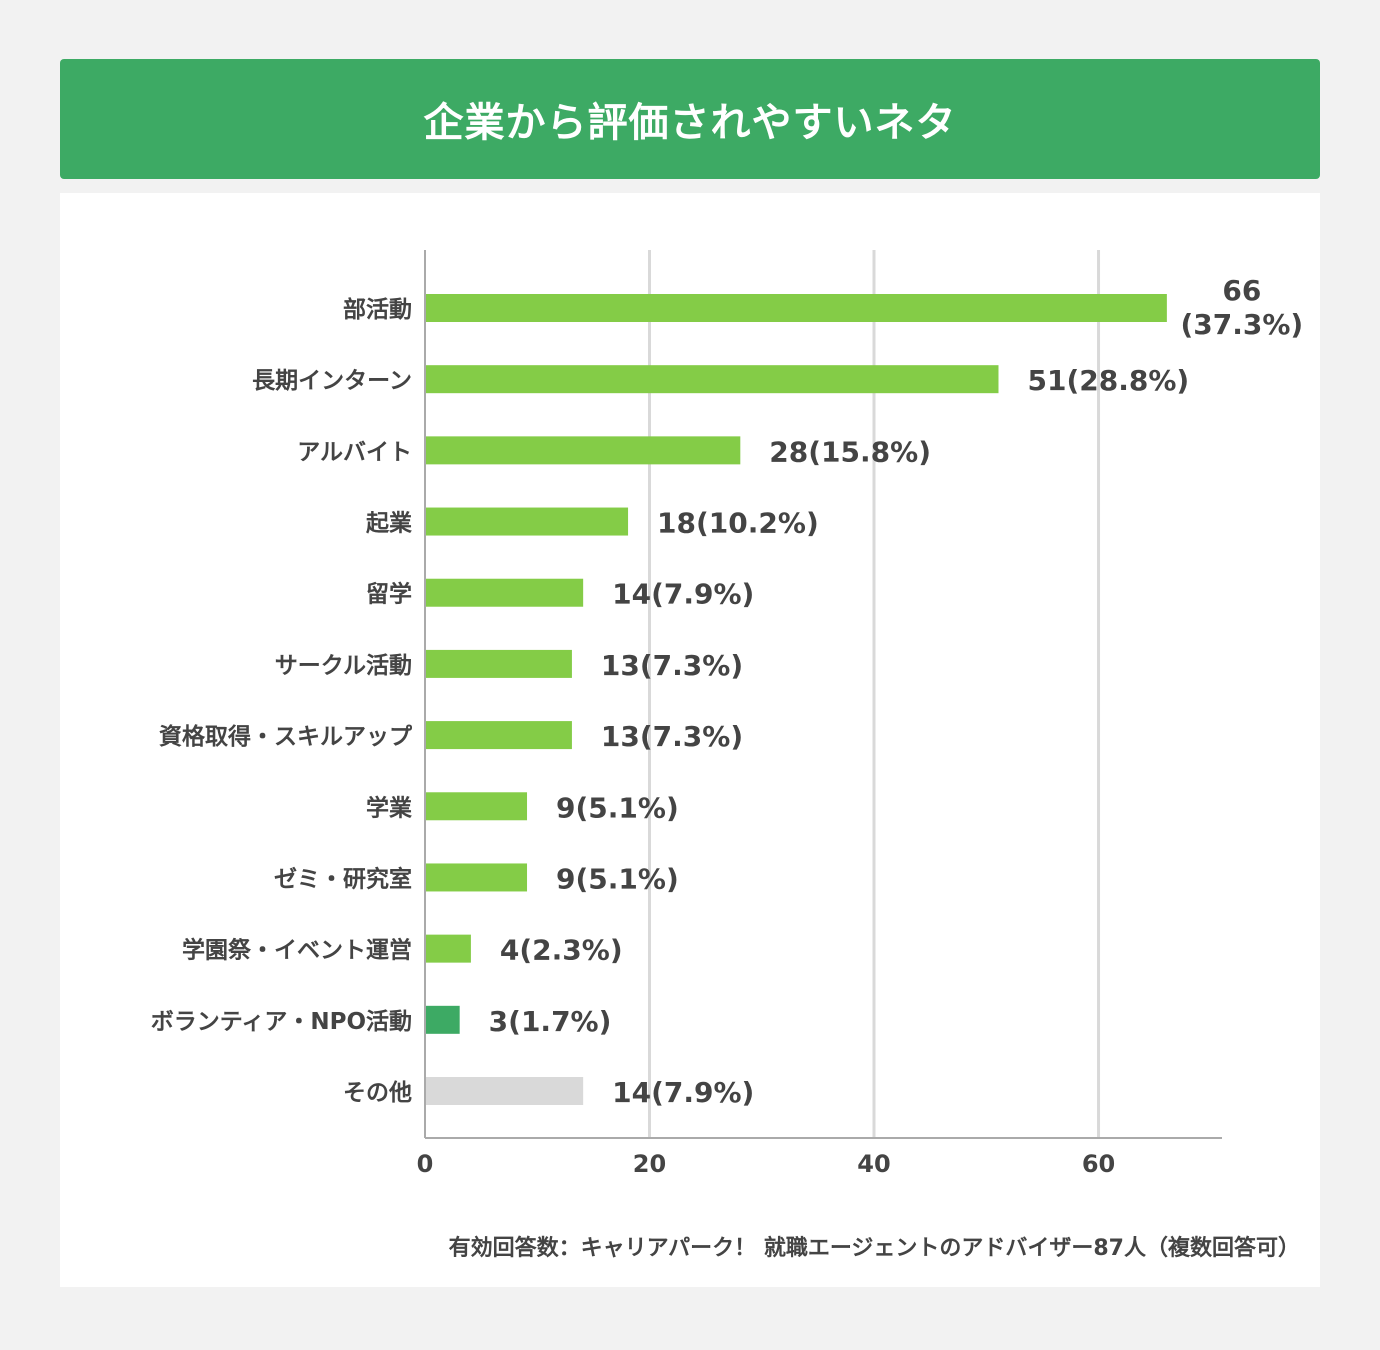  What do you see at coordinates (1098, 1164) in the screenshot?
I see `x-tick-label: 60` at bounding box center [1098, 1164].